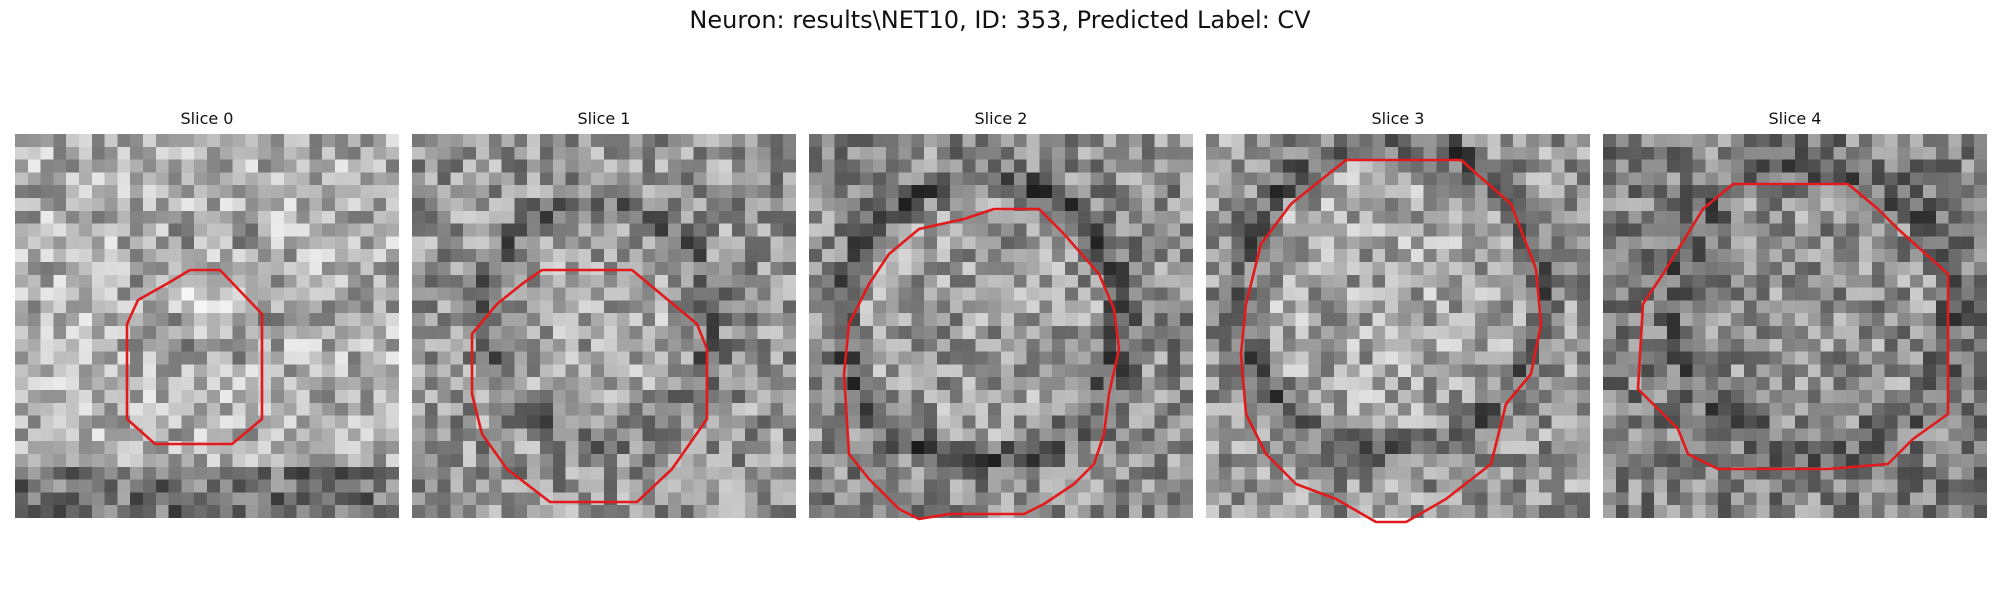 Image resolution: width=2000 pixels, height=600 pixels. I want to click on slice-panel-1: Slice 1, so click(604, 313).